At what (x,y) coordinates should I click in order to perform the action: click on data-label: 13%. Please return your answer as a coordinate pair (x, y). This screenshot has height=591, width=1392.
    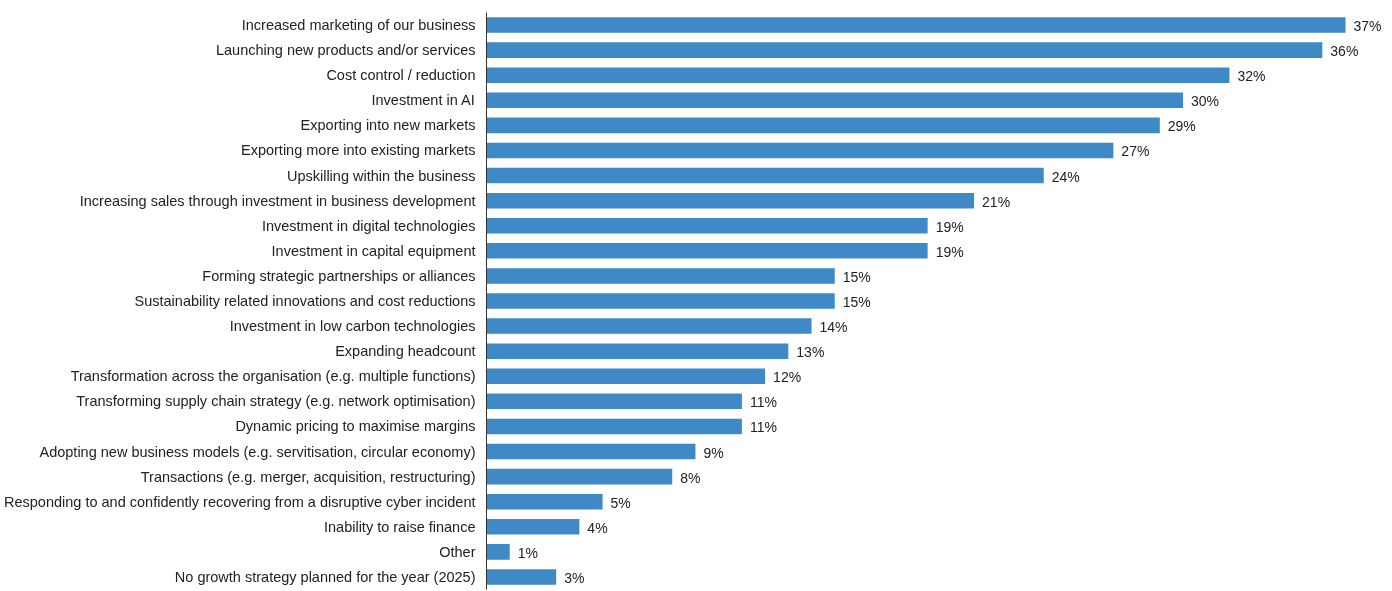
    Looking at the image, I should click on (810, 352).